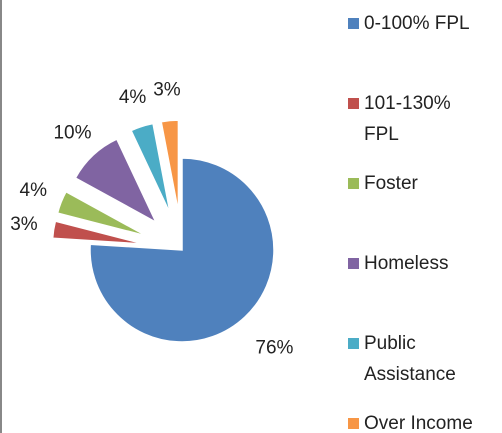 This screenshot has height=433, width=502. I want to click on legend-item: Over Income, so click(412, 420).